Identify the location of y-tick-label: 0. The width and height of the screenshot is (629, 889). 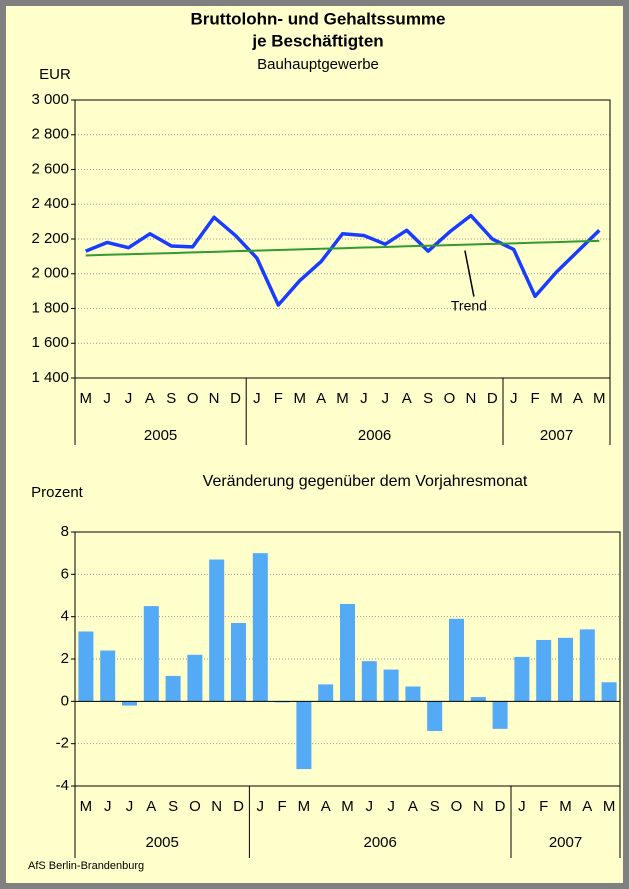
(65, 700).